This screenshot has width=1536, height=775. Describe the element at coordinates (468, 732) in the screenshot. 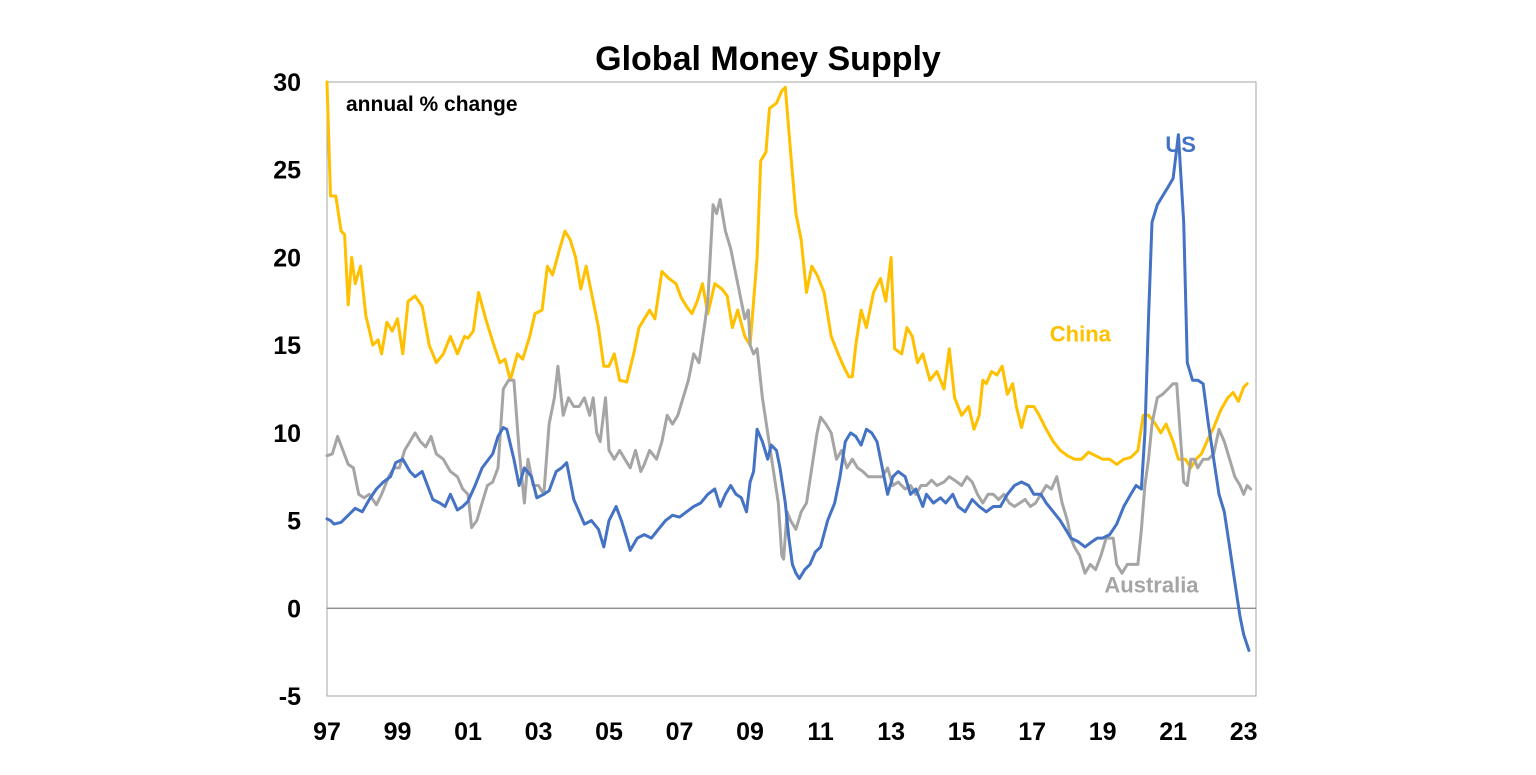

I see `x-tick-label: 01` at that location.